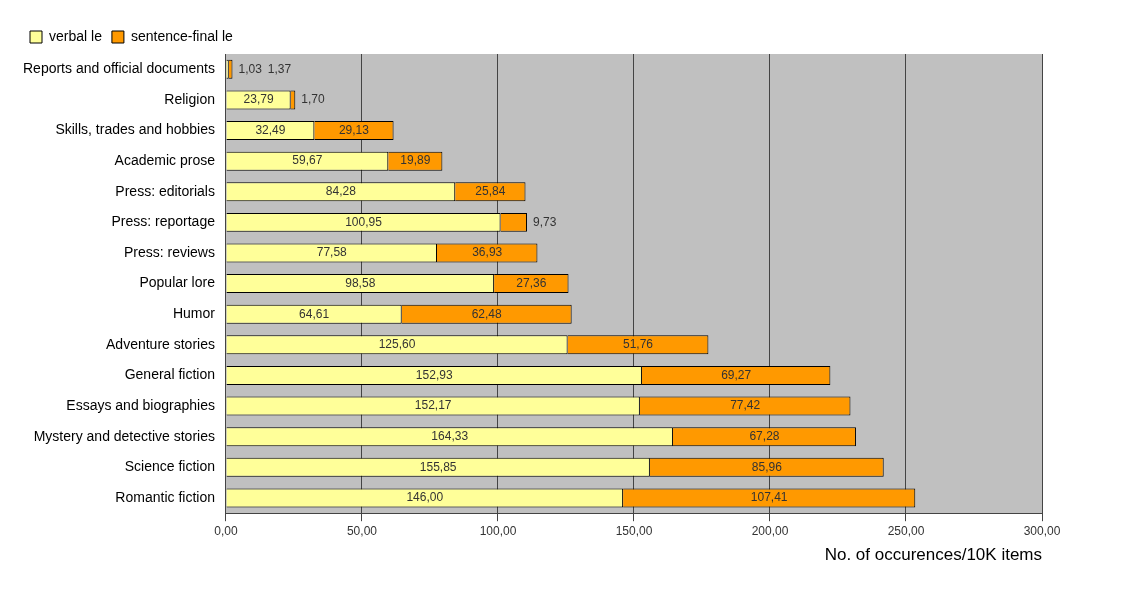 This screenshot has width=1122, height=590. Describe the element at coordinates (169, 374) in the screenshot. I see `y-tick-label: General fiction` at that location.